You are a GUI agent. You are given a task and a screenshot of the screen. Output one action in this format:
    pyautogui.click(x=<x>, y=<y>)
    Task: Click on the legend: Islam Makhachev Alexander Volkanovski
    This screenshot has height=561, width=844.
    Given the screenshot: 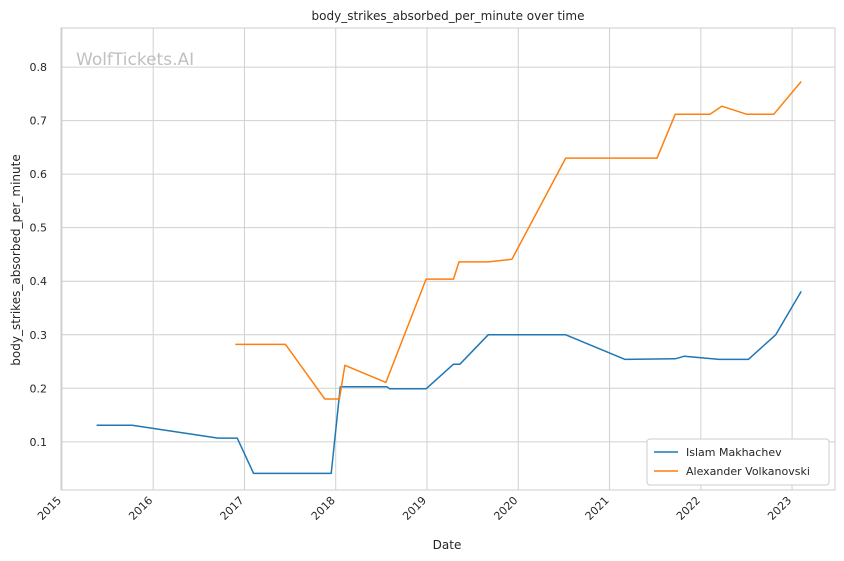 What is the action you would take?
    pyautogui.click(x=738, y=462)
    